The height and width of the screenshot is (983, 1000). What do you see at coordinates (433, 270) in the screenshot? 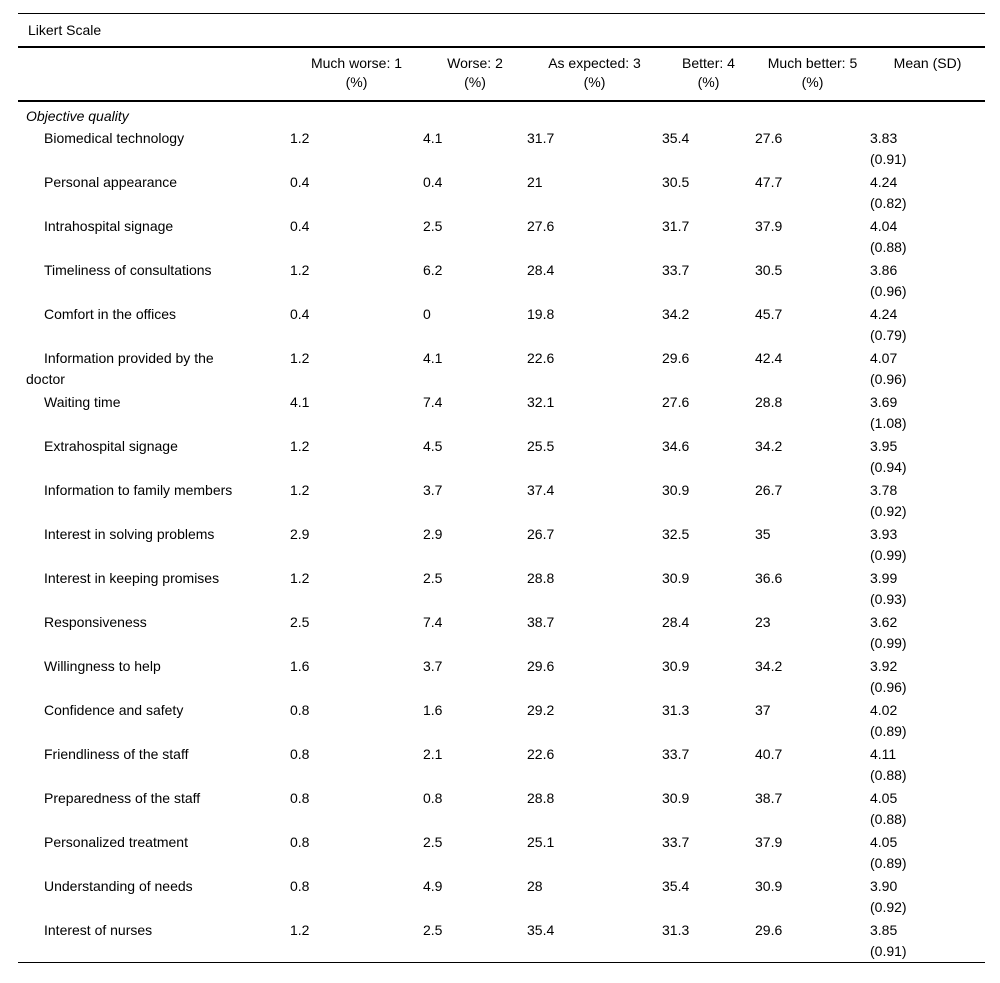
I see `value-cell: 6.2` at bounding box center [433, 270].